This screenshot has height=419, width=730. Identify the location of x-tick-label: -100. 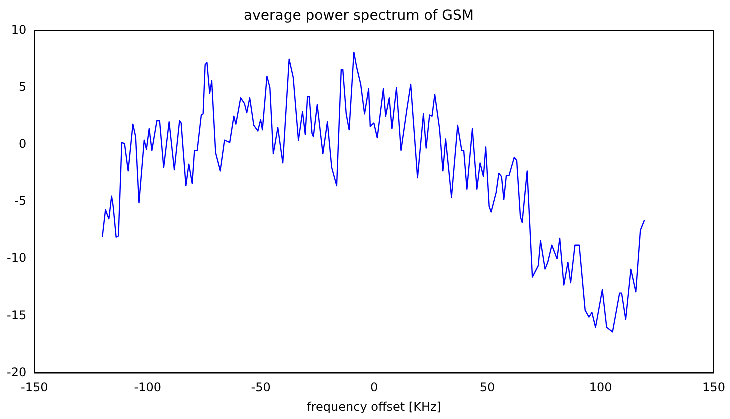
(148, 387).